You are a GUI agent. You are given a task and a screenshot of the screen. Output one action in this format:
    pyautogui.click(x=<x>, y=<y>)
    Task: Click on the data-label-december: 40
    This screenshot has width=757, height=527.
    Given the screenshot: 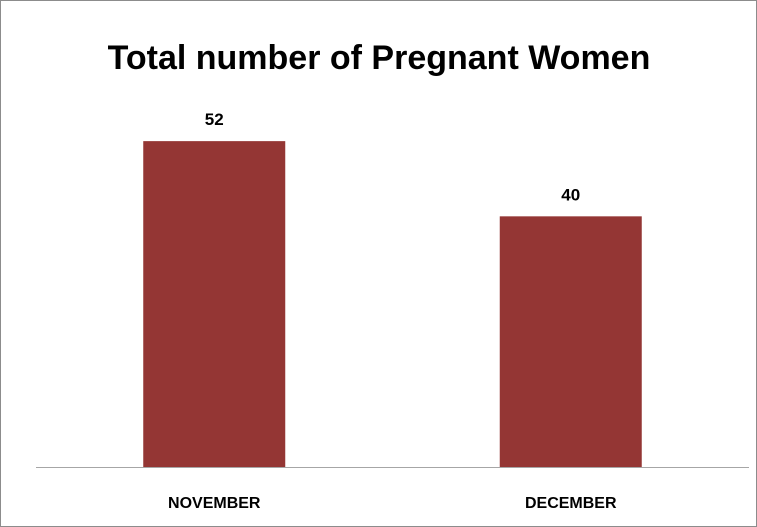 What is the action you would take?
    pyautogui.click(x=570, y=194)
    